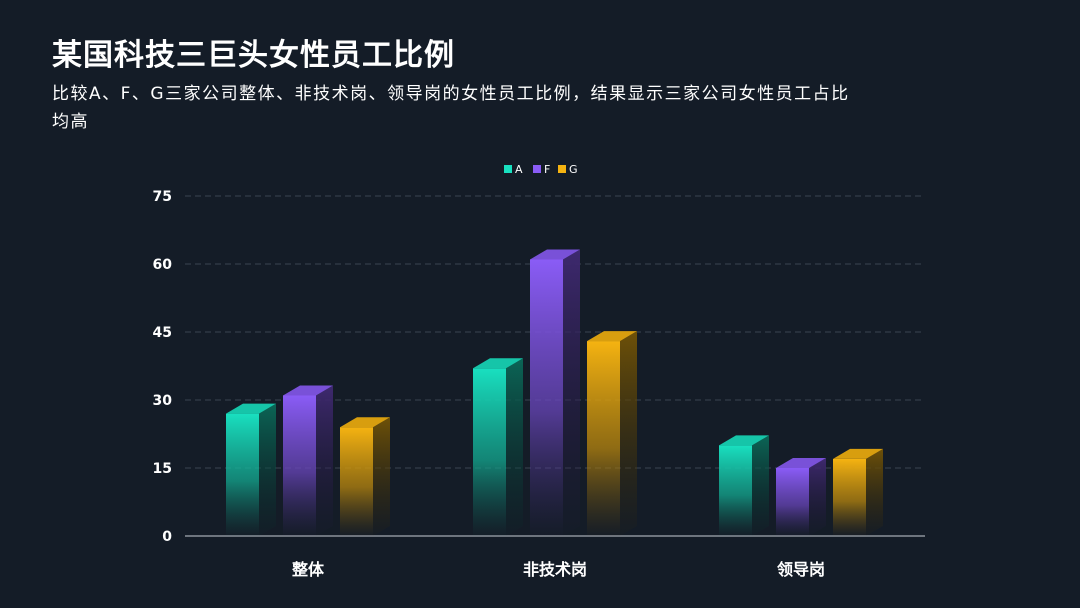 Image resolution: width=1080 pixels, height=608 pixels. Describe the element at coordinates (167, 537) in the screenshot. I see `y-tick-label: 0` at that location.